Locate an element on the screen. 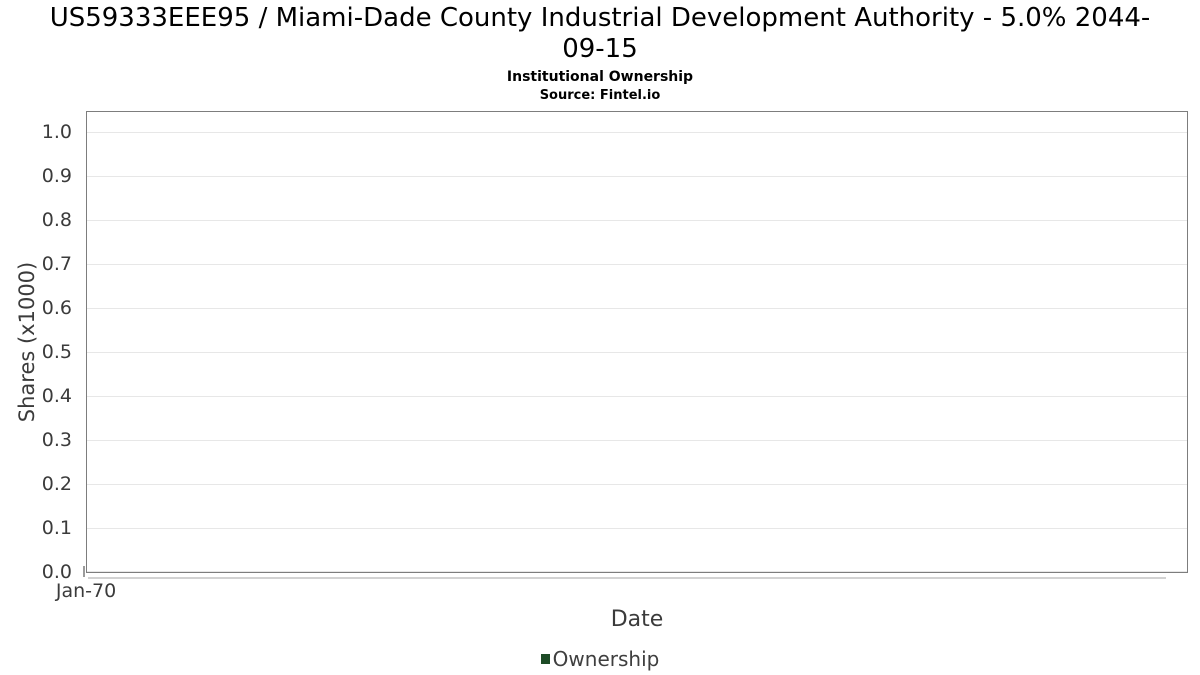 The image size is (1200, 675). y-tick-label: 0.8 is located at coordinates (56, 220).